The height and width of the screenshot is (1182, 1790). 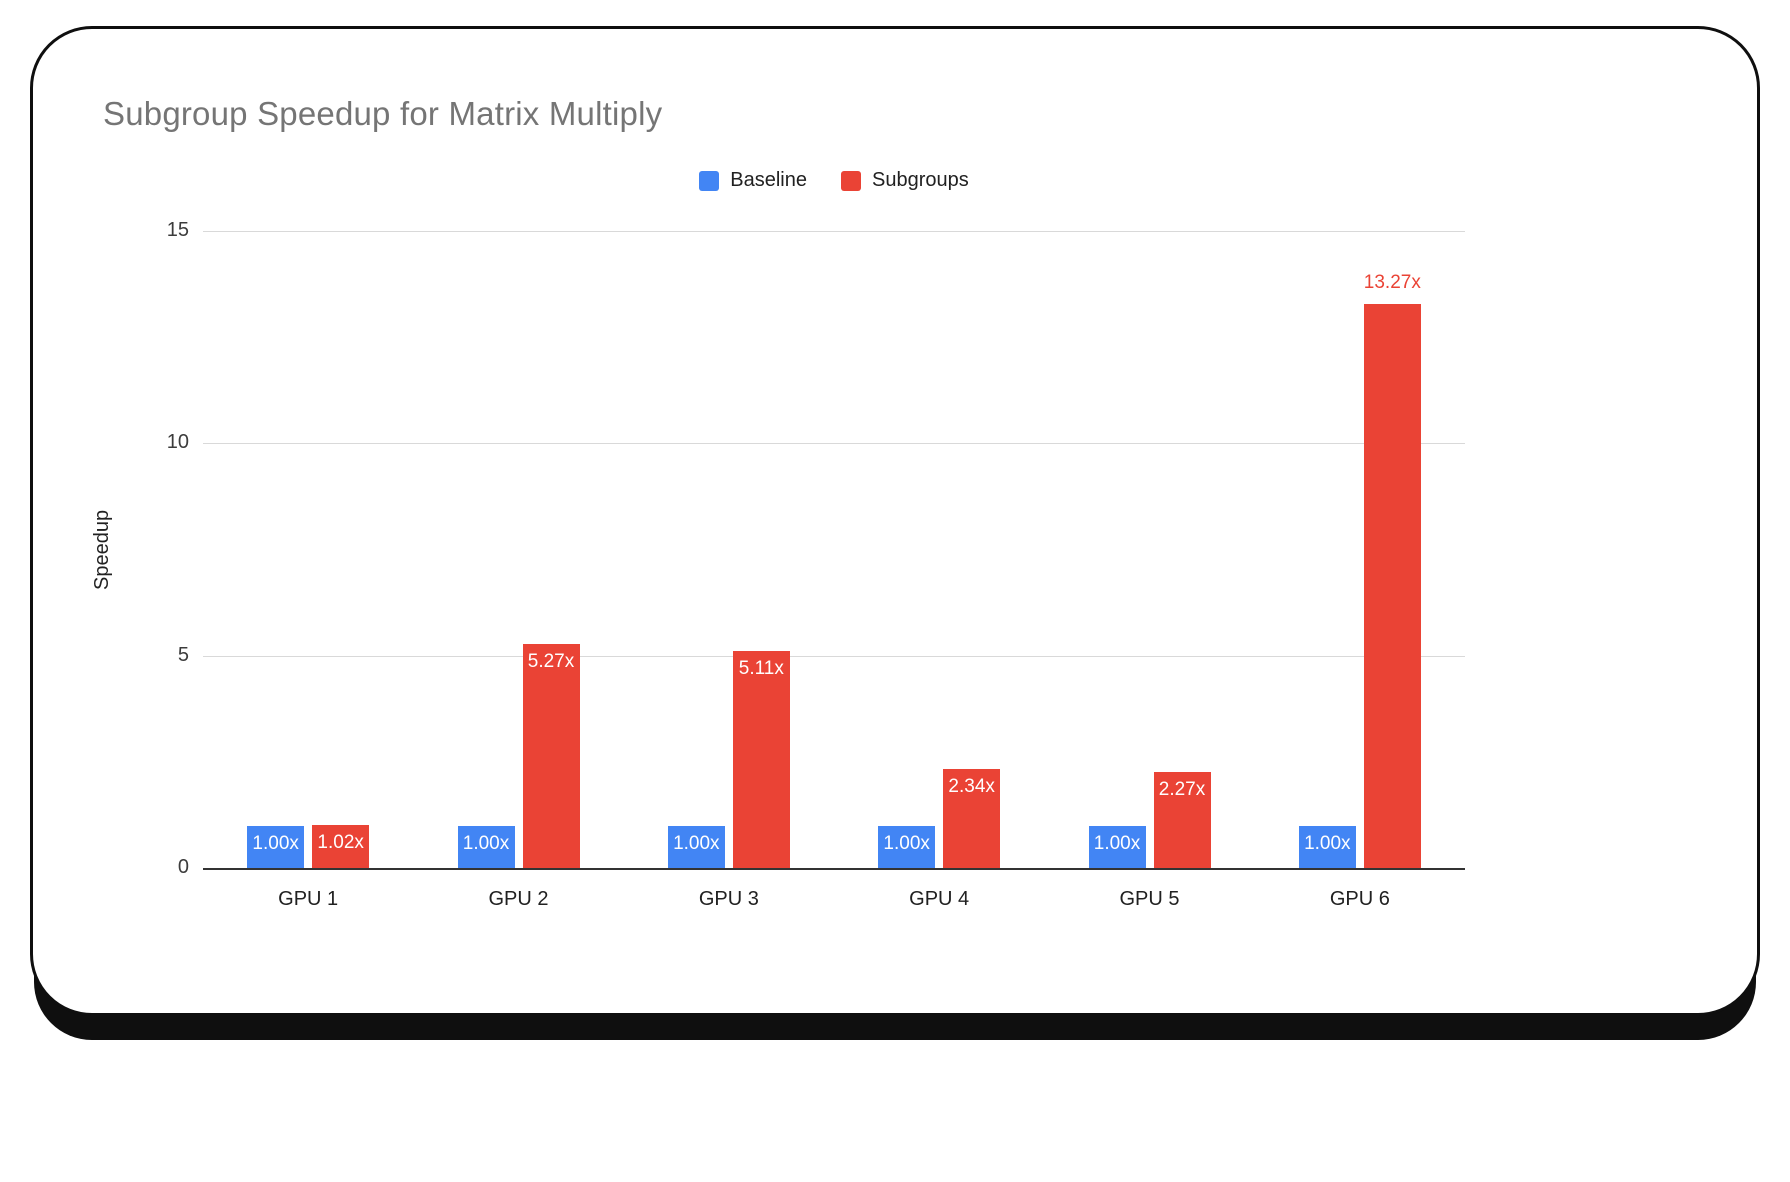 I want to click on y-axis-ticks: 0 5 10 15, so click(x=111, y=548).